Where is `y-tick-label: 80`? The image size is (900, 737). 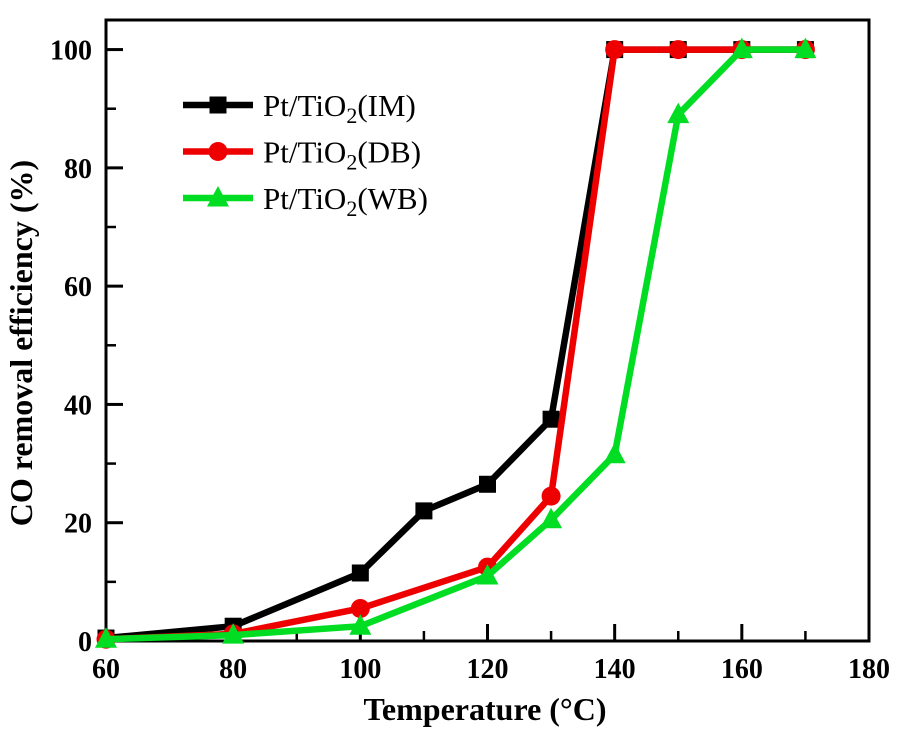
y-tick-label: 80 is located at coordinates (78, 169).